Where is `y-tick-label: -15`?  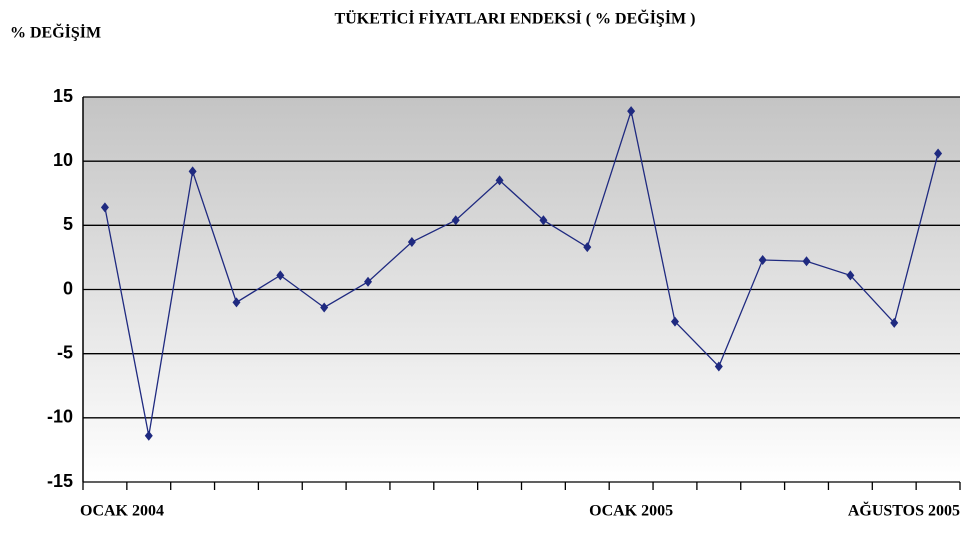
y-tick-label: -15 is located at coordinates (60, 481).